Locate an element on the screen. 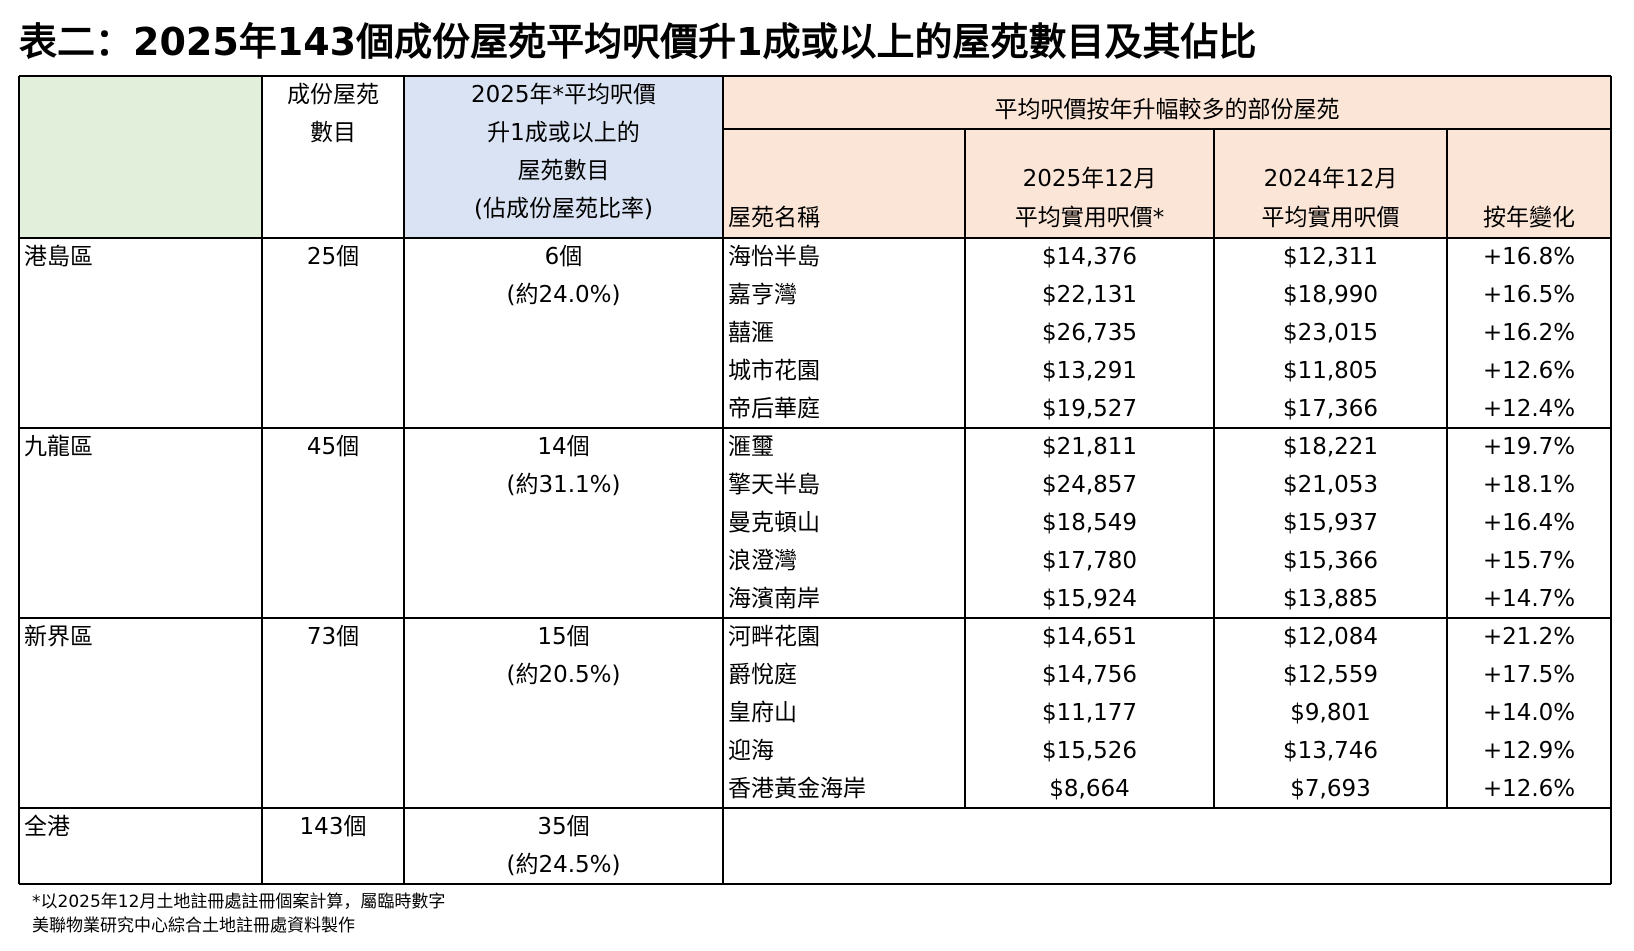 The image size is (1634, 951). header-cell: 數目 is located at coordinates (333, 133).